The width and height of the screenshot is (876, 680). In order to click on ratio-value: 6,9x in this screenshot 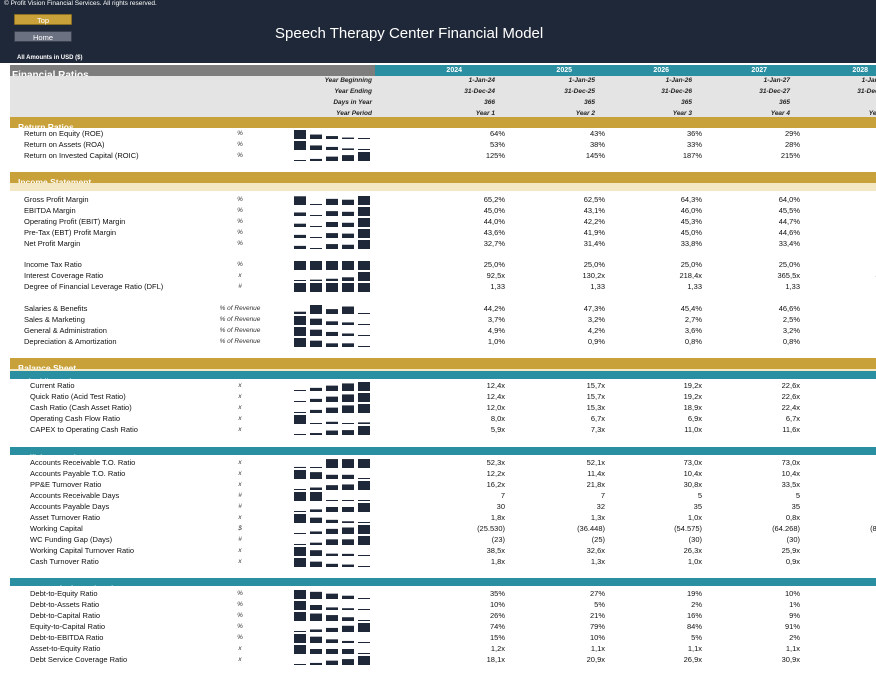, I will do `click(694, 418)`.